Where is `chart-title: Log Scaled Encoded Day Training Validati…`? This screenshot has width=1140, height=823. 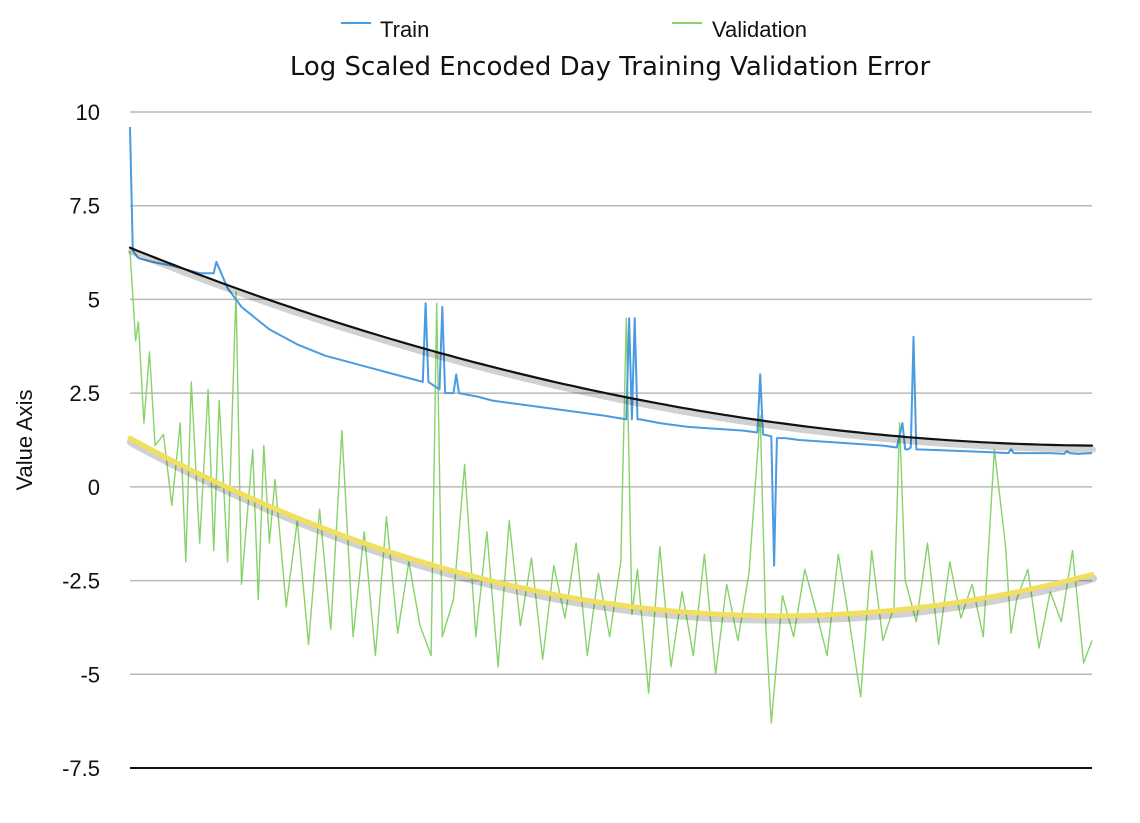
chart-title: Log Scaled Encoded Day Training Validati… is located at coordinates (610, 67).